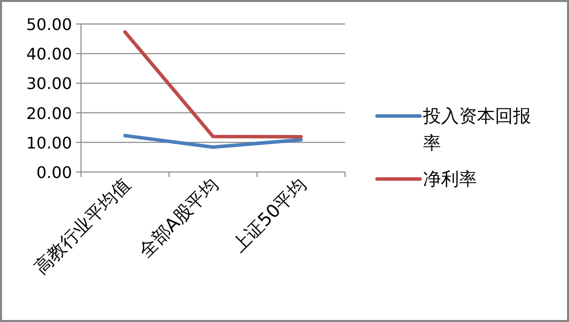  Describe the element at coordinates (450, 180) in the screenshot. I see `legend-label: 净利率` at that location.